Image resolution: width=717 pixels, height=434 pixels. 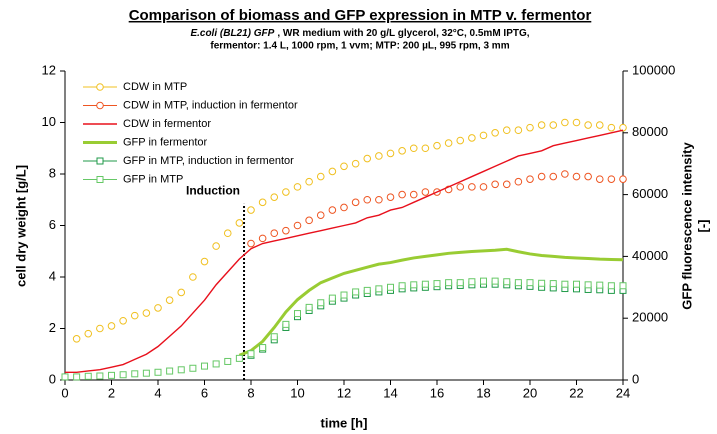 What do you see at coordinates (297, 392) in the screenshot?
I see `x-tick-label: 10` at bounding box center [297, 392].